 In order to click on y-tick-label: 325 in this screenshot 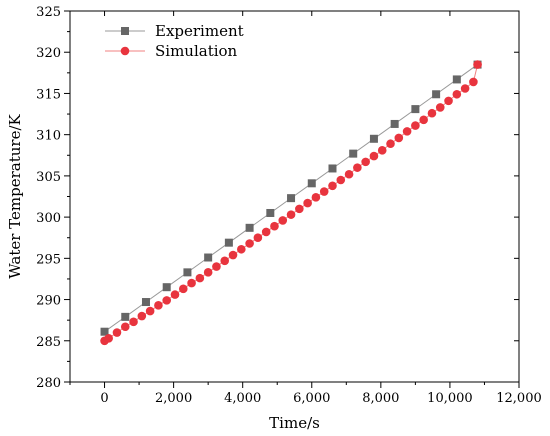, I will do `click(48, 12)`.